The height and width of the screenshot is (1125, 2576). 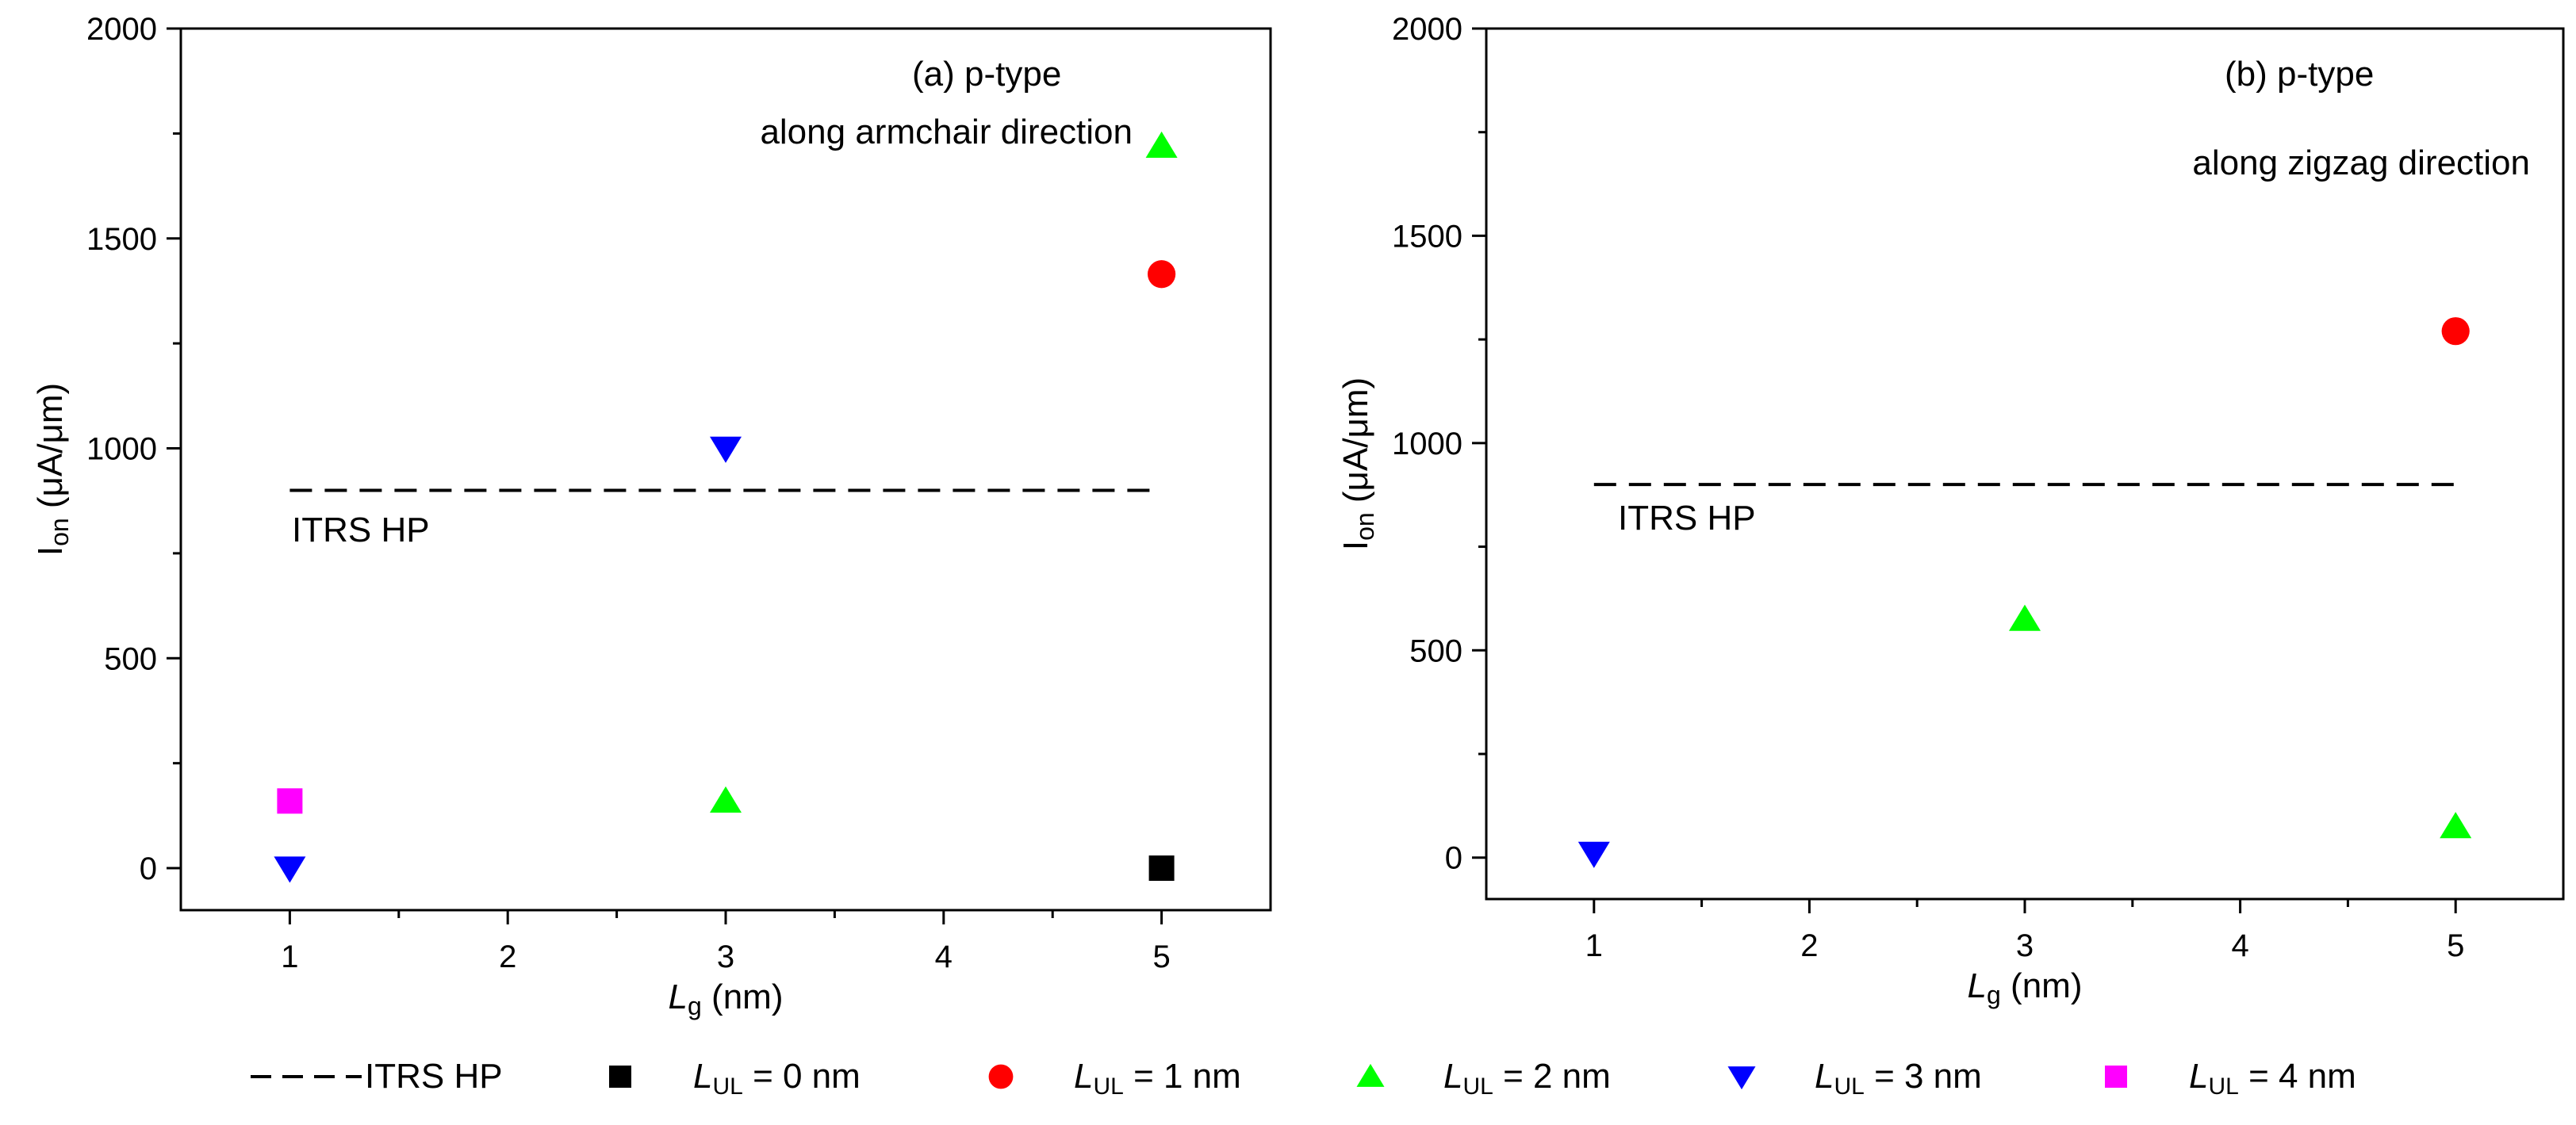 What do you see at coordinates (1157, 1079) in the screenshot?
I see `legend-label: LUL = 1 nm` at bounding box center [1157, 1079].